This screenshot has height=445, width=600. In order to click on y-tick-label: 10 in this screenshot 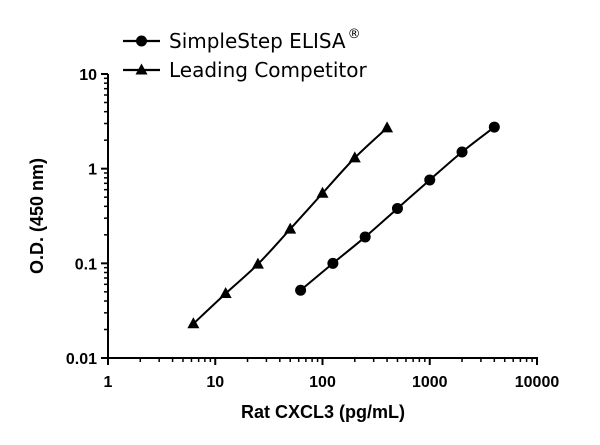, I will do `click(88, 75)`.